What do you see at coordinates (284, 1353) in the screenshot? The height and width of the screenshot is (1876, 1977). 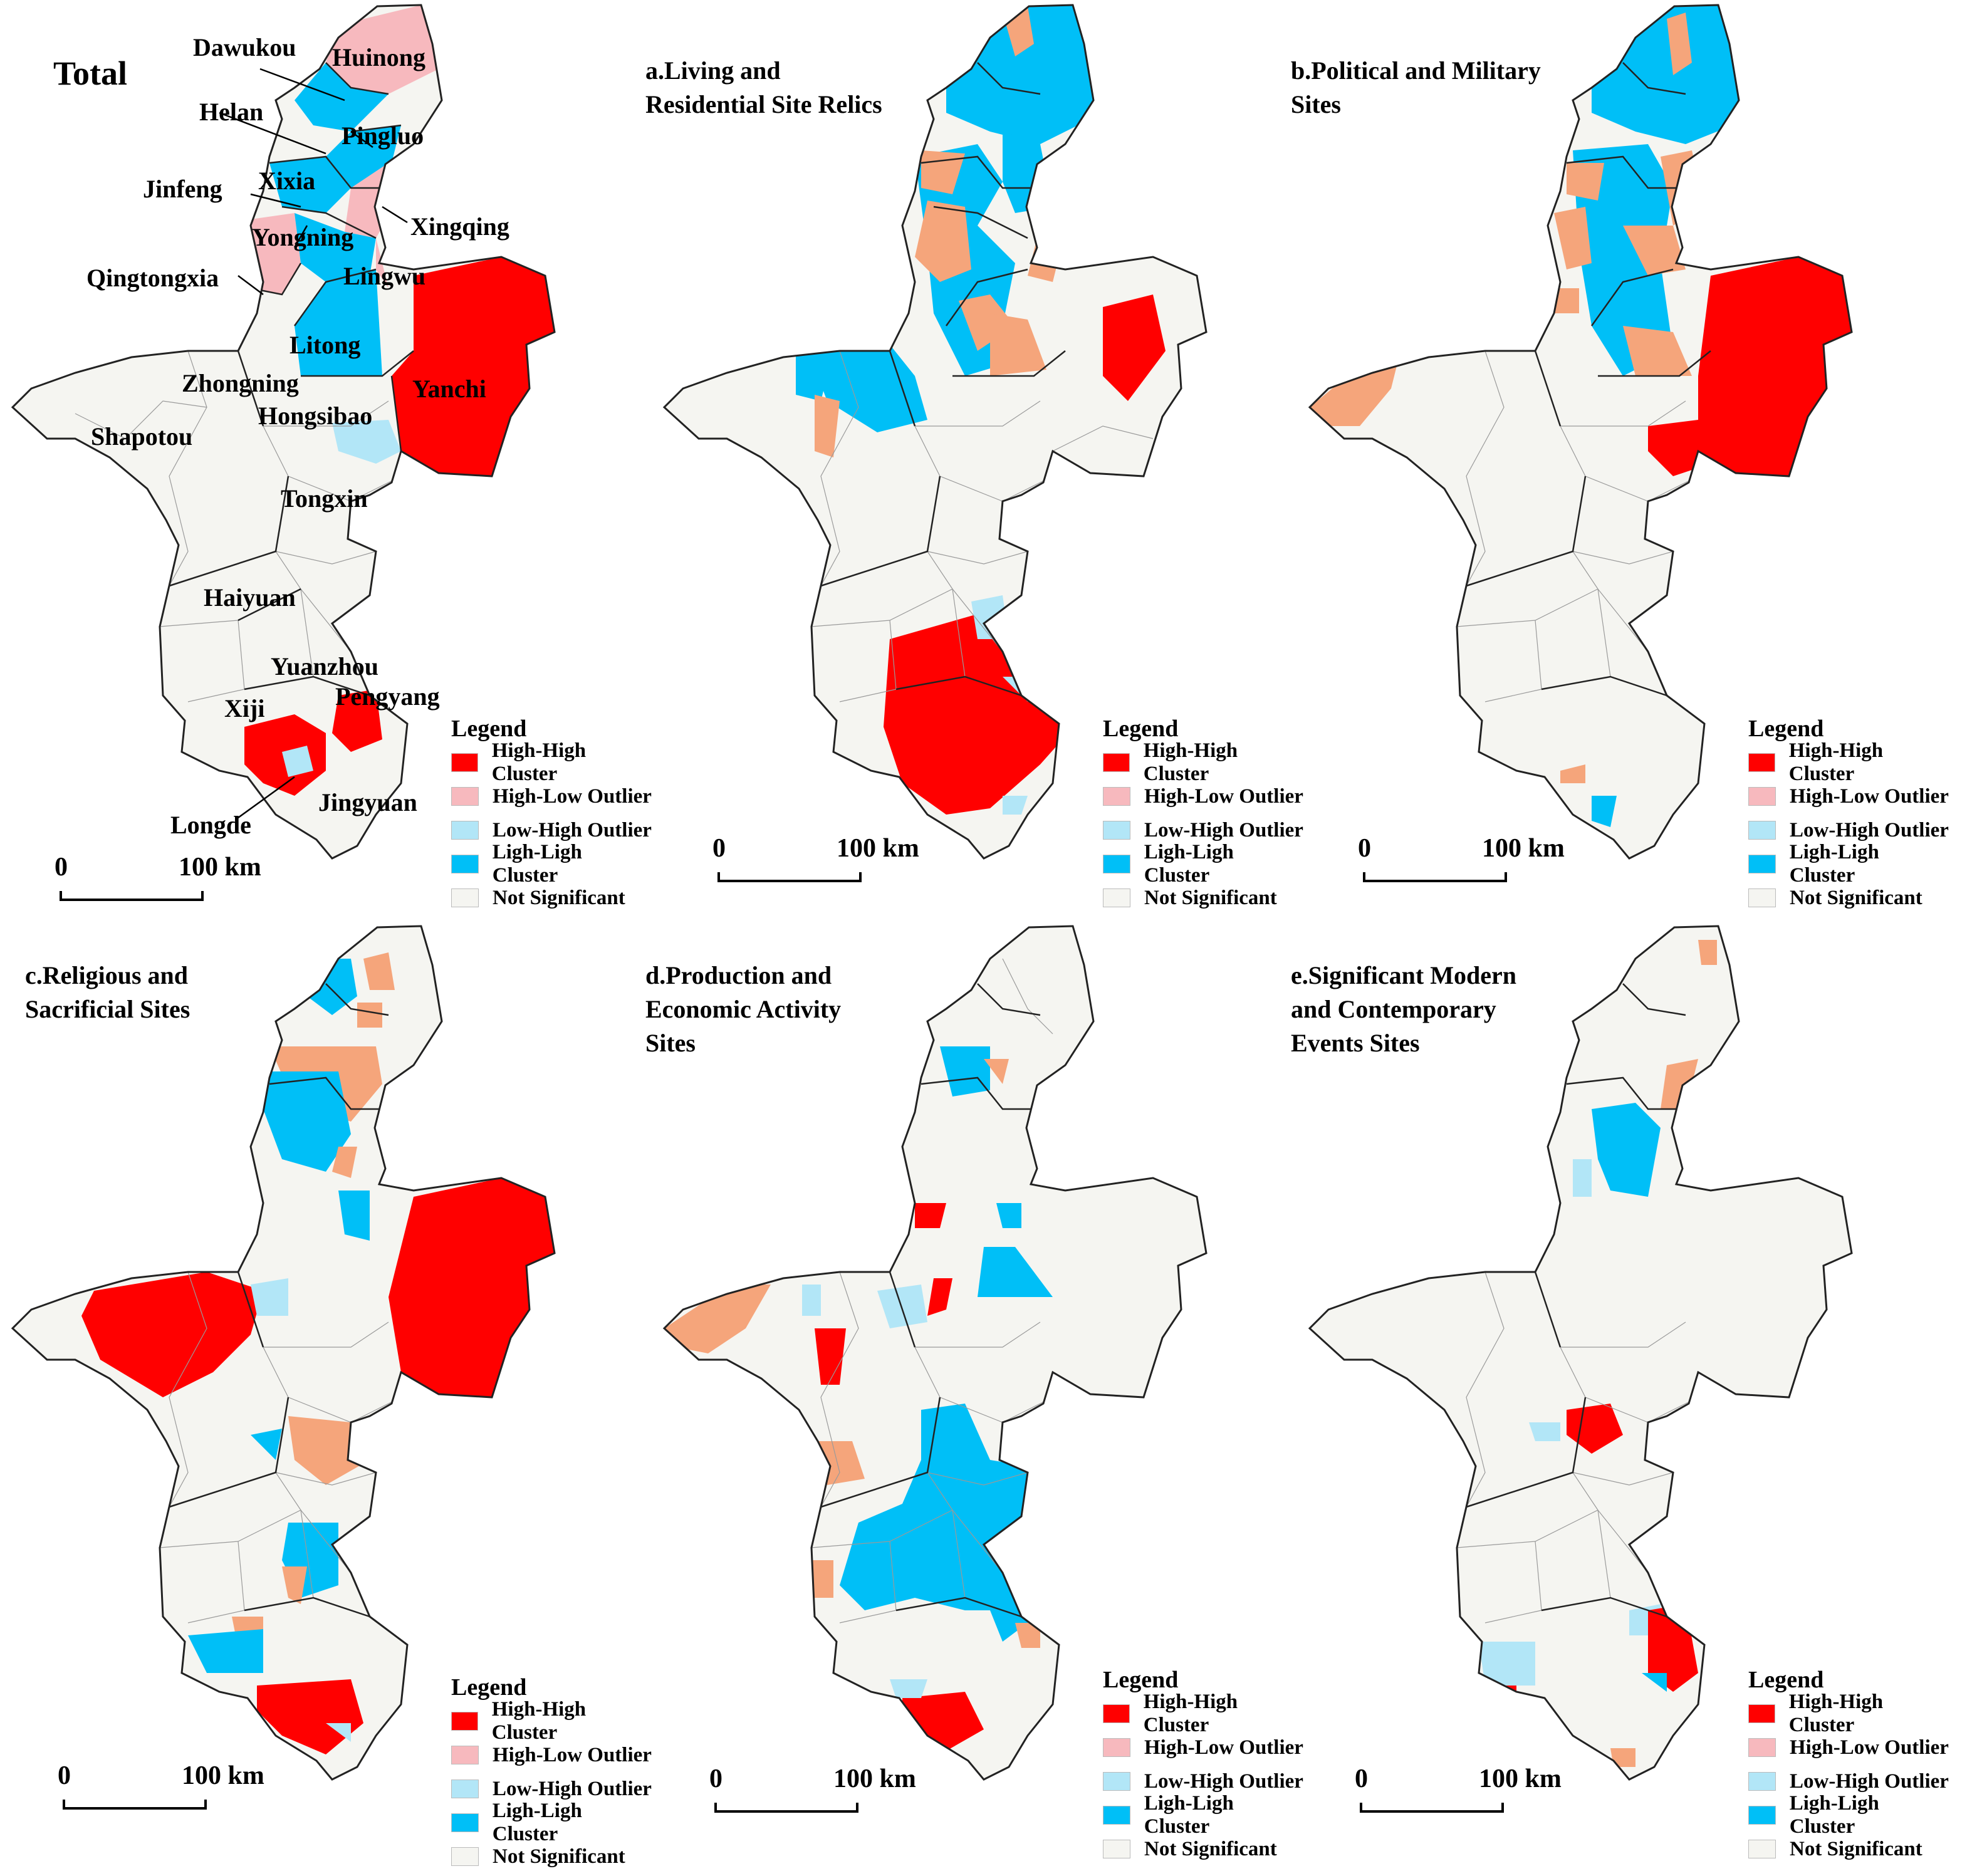 I see `map-c` at bounding box center [284, 1353].